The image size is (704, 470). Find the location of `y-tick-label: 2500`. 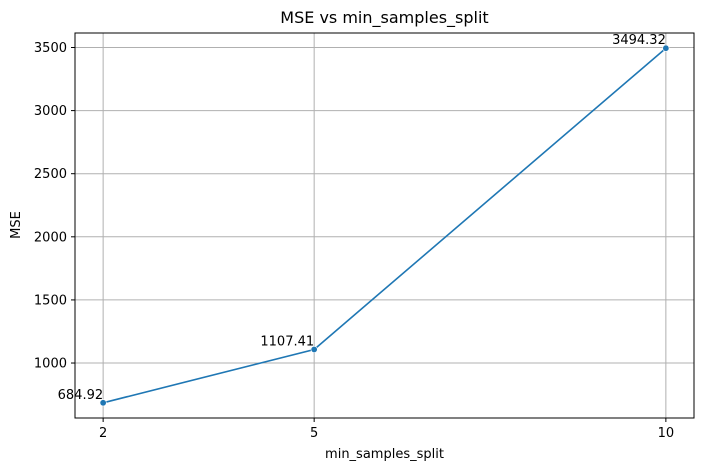

y-tick-label: 2500 is located at coordinates (50, 174).